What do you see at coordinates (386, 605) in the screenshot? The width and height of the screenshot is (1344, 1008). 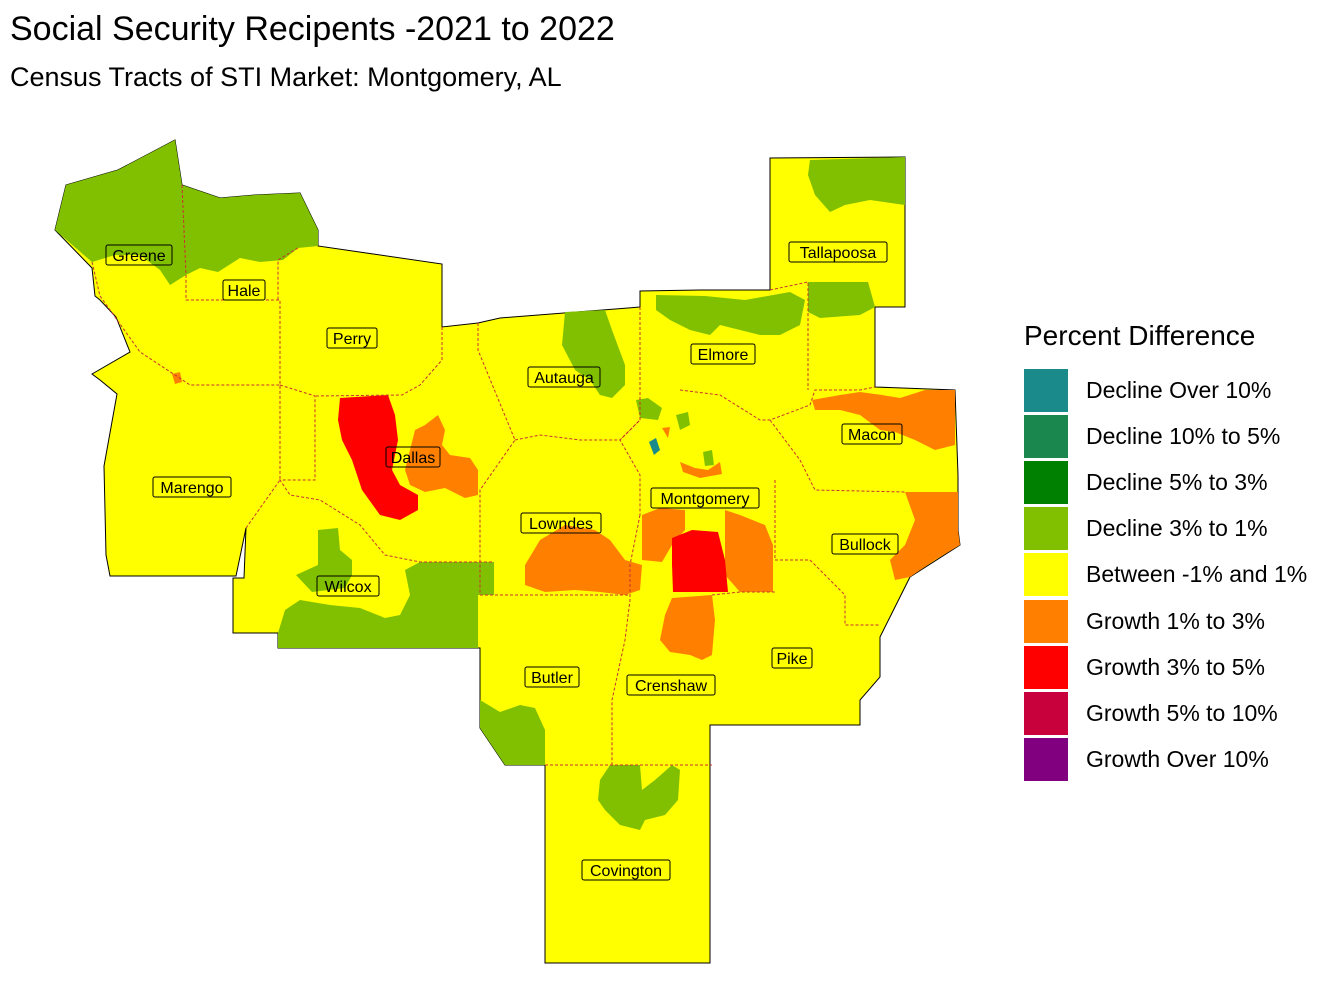 I see `tract-wilcox-south` at bounding box center [386, 605].